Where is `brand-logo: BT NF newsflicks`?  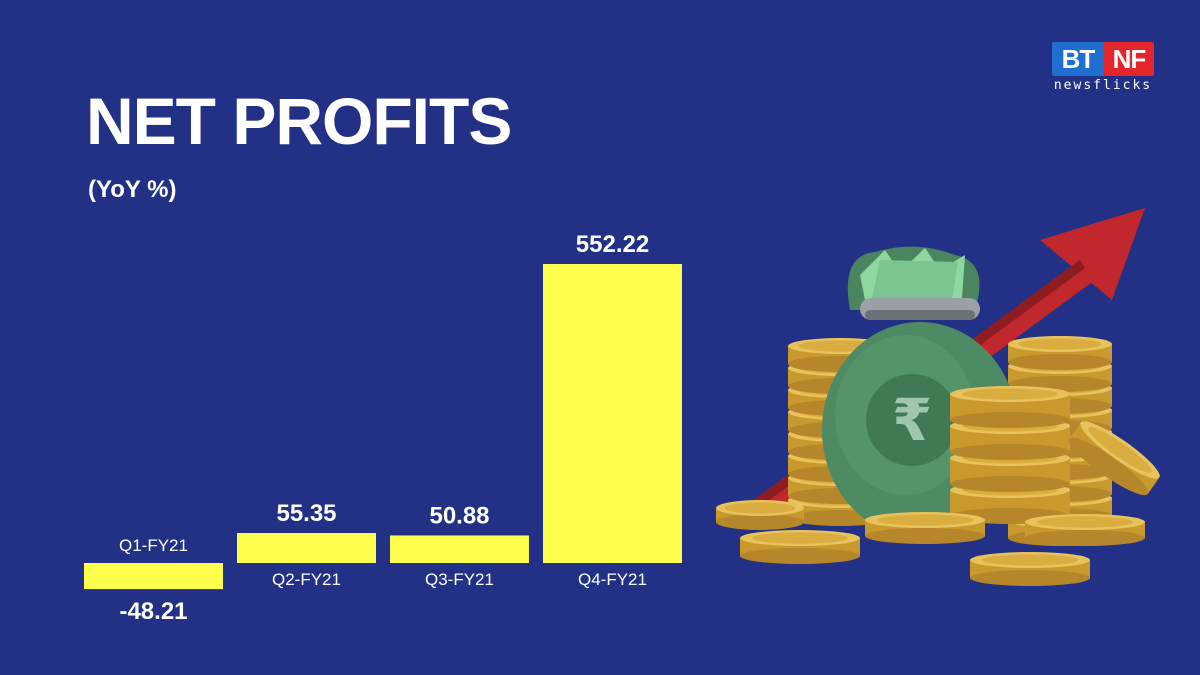
brand-logo: BT NF newsflicks is located at coordinates (1103, 67).